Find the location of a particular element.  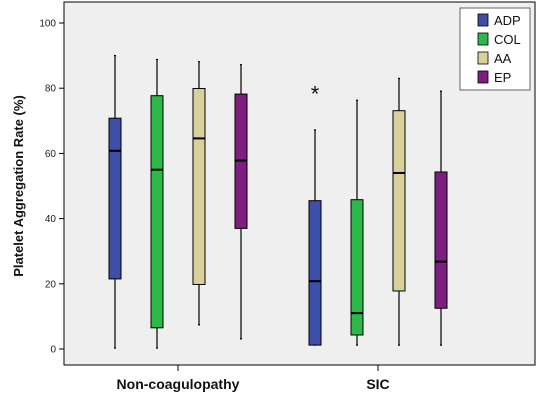

legend-label-aa: AA is located at coordinates (503, 58).